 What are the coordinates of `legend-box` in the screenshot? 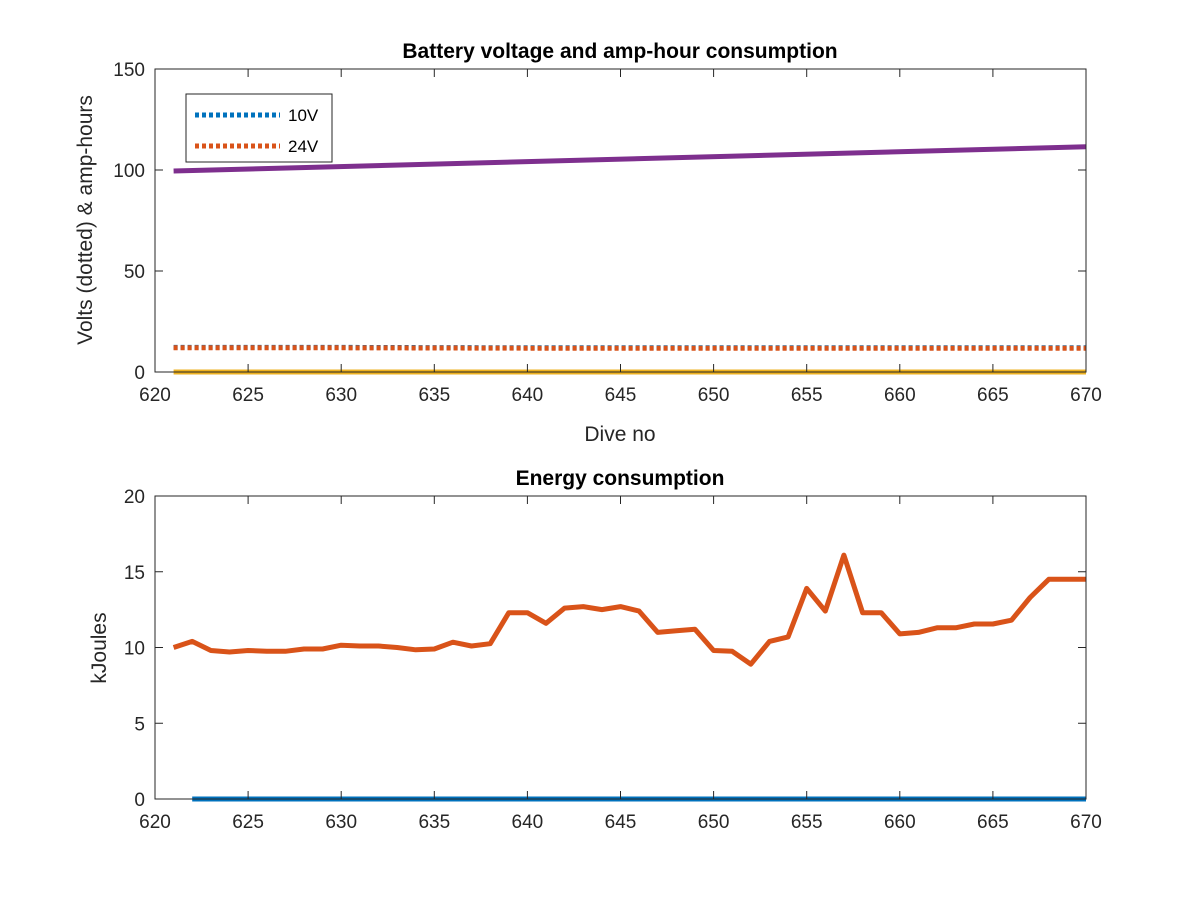 It's located at (259, 128).